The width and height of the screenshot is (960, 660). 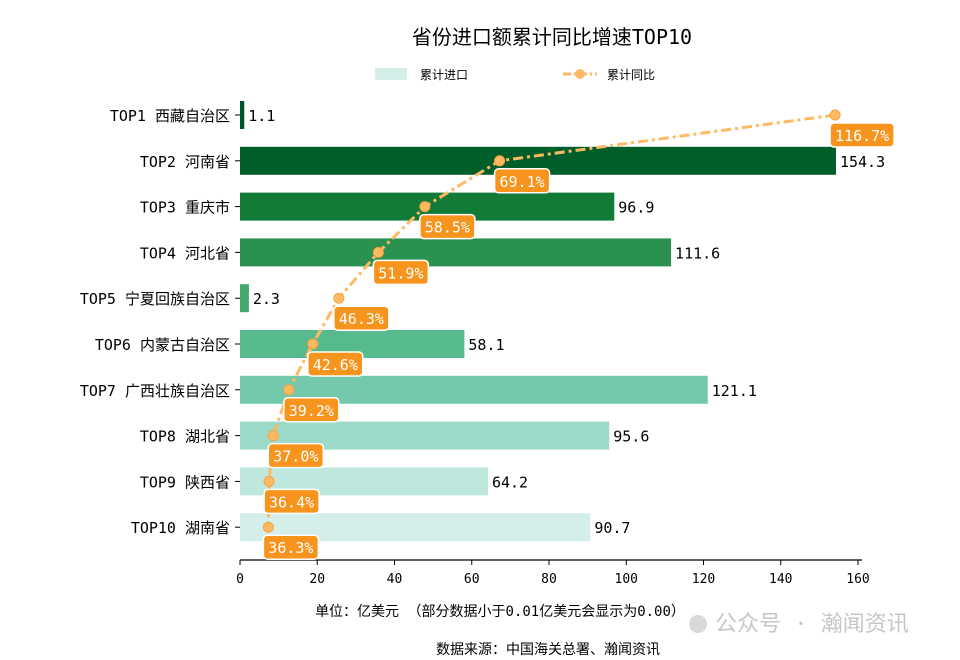 What do you see at coordinates (185, 437) in the screenshot?
I see `y-tick-label: TOP8 湖北省` at bounding box center [185, 437].